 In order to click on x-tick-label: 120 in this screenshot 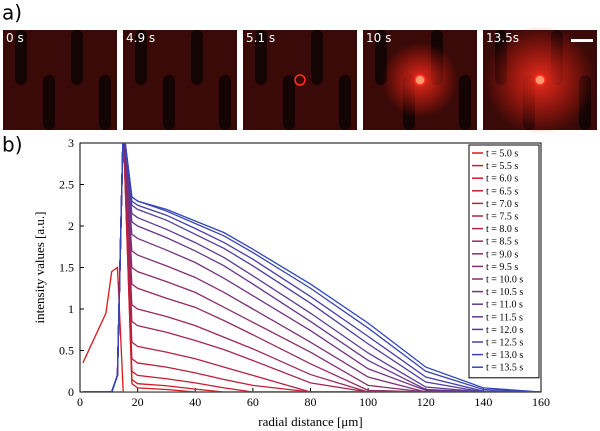, I will do `click(426, 402)`.